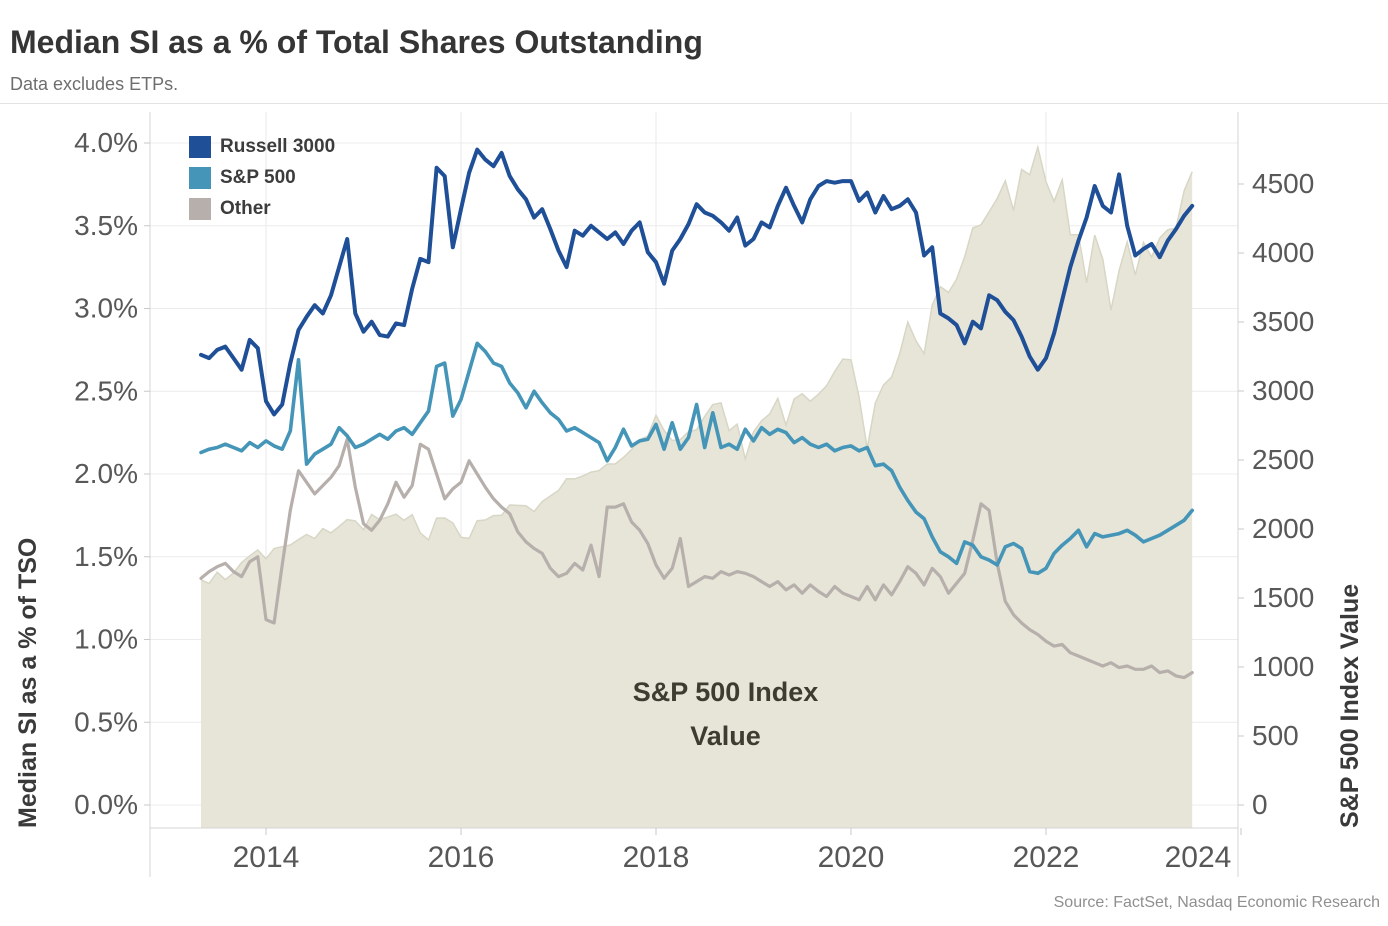 The height and width of the screenshot is (926, 1388). What do you see at coordinates (725, 692) in the screenshot?
I see `area-annotation-line1: S&P 500 Index` at bounding box center [725, 692].